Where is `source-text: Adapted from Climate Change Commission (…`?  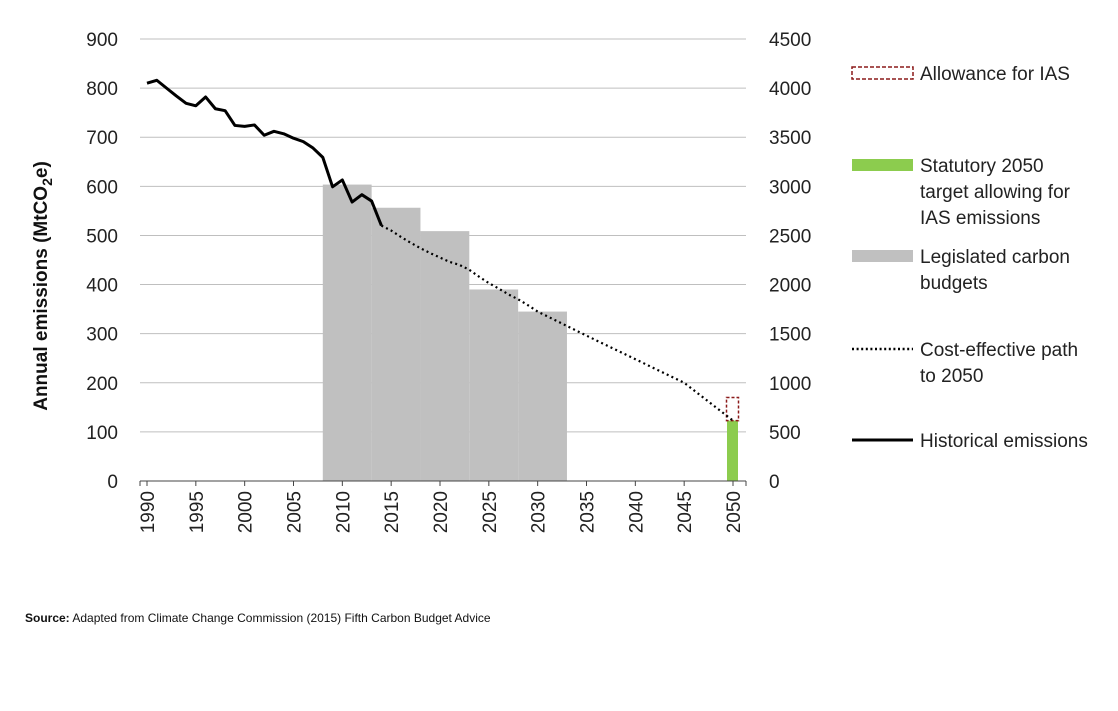 source-text: Adapted from Climate Change Commission (… is located at coordinates (280, 618).